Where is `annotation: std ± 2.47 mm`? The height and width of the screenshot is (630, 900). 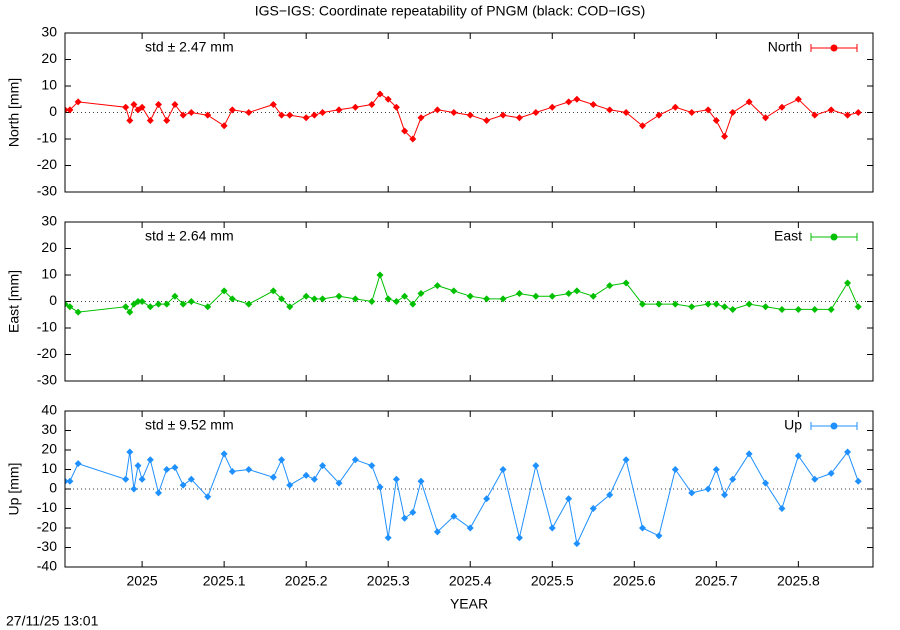
annotation: std ± 2.47 mm is located at coordinates (189, 47).